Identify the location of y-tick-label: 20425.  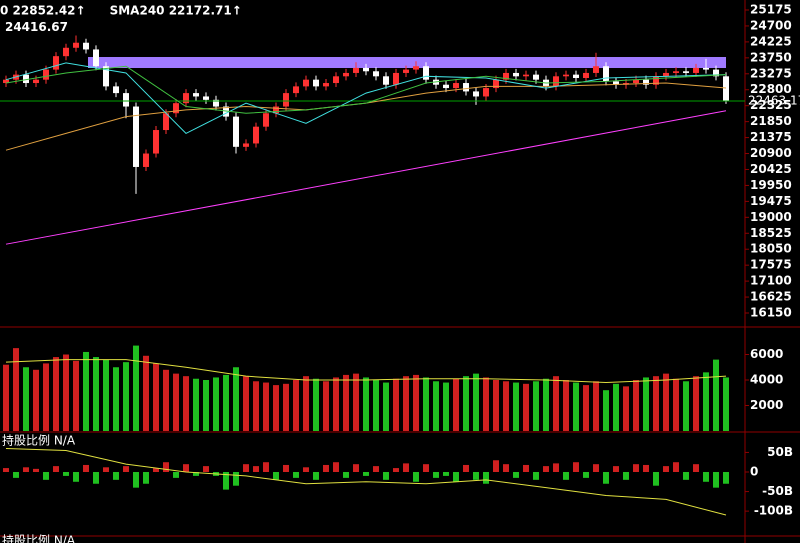
(771, 169).